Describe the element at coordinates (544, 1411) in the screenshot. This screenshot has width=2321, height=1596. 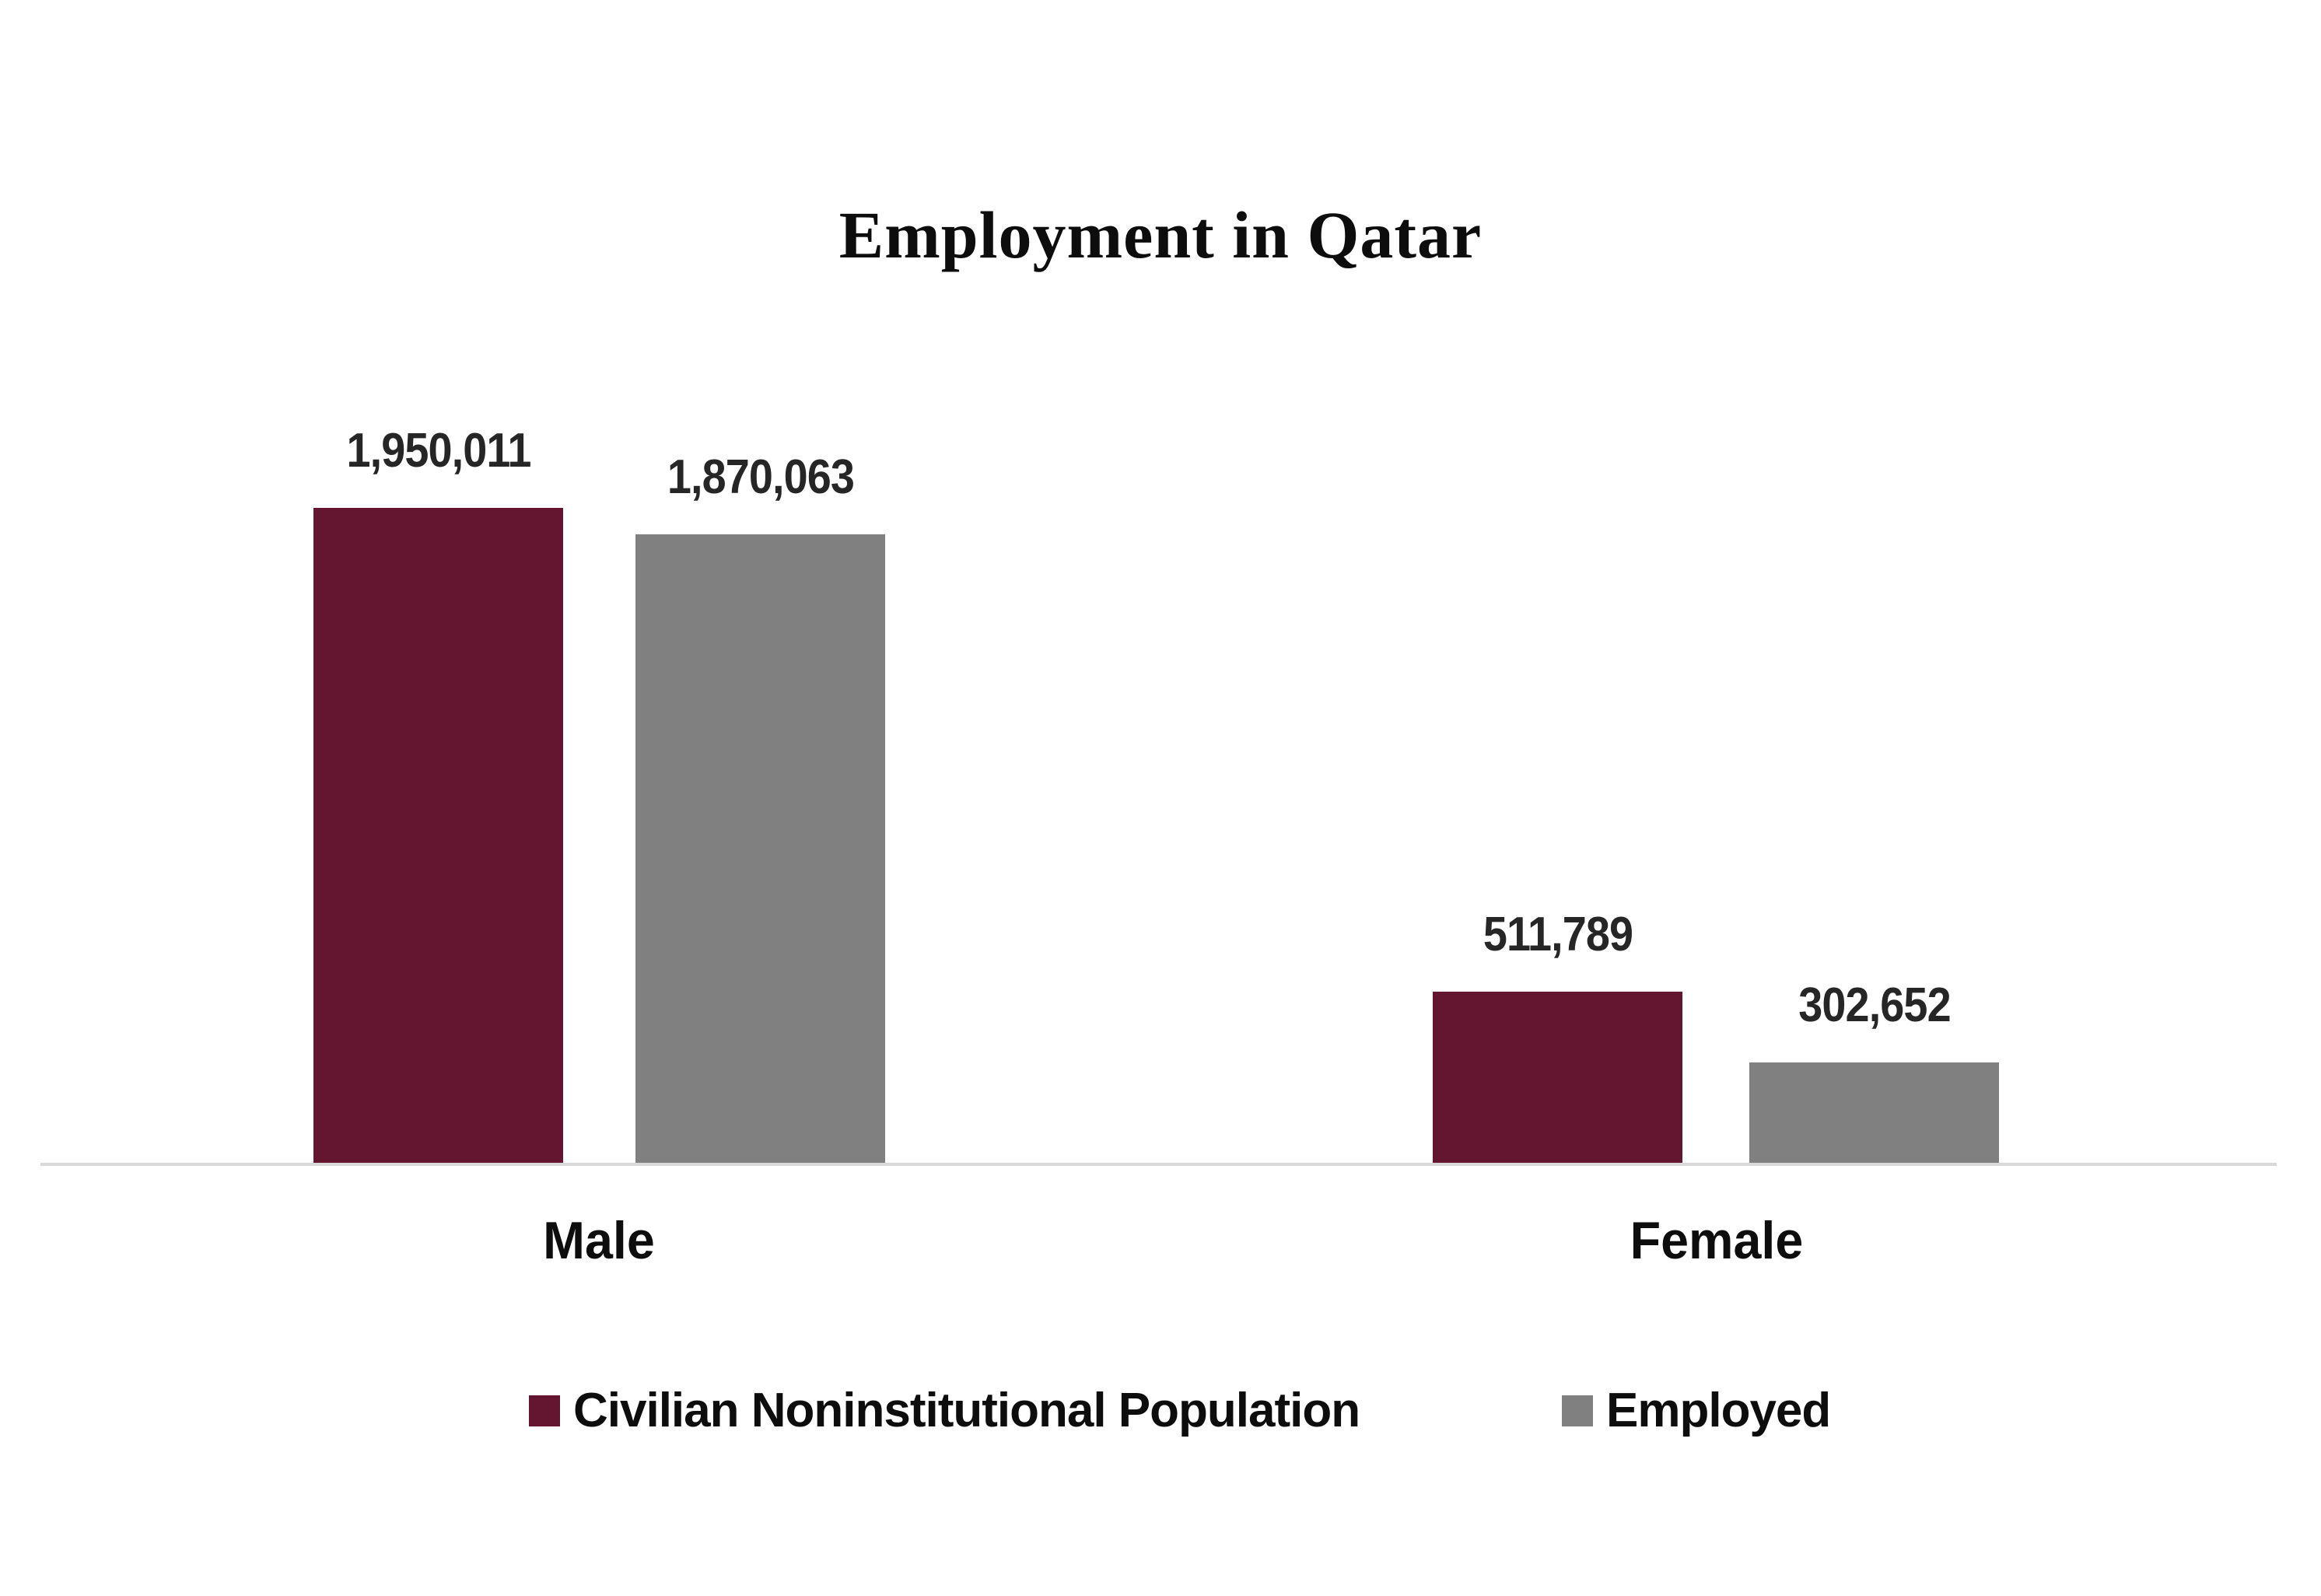
I see `legend-swatch-civilian-population` at that location.